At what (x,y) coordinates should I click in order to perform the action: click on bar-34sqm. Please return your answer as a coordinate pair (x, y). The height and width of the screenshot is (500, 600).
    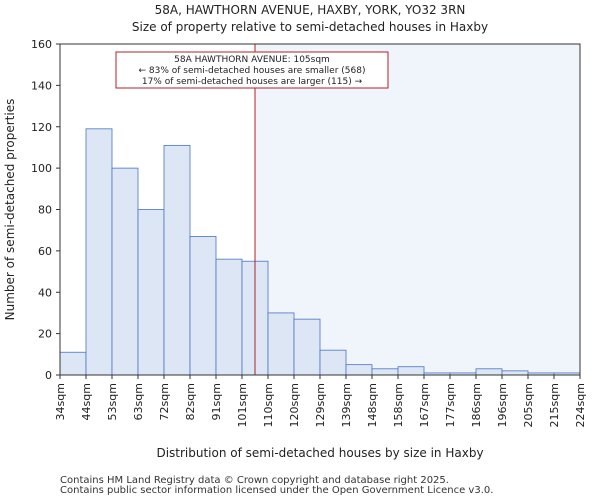
    Looking at the image, I should click on (73, 363).